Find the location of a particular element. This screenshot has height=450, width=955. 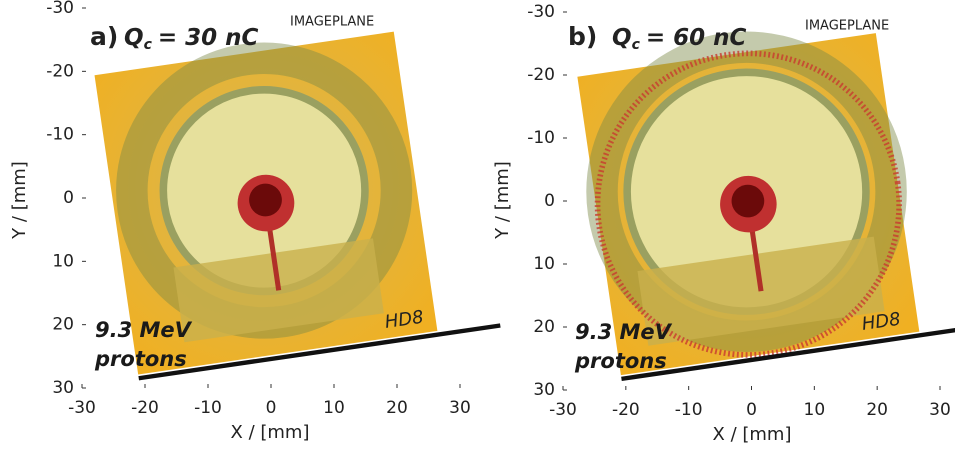

charge-value: = 30 nC is located at coordinates (208, 38).